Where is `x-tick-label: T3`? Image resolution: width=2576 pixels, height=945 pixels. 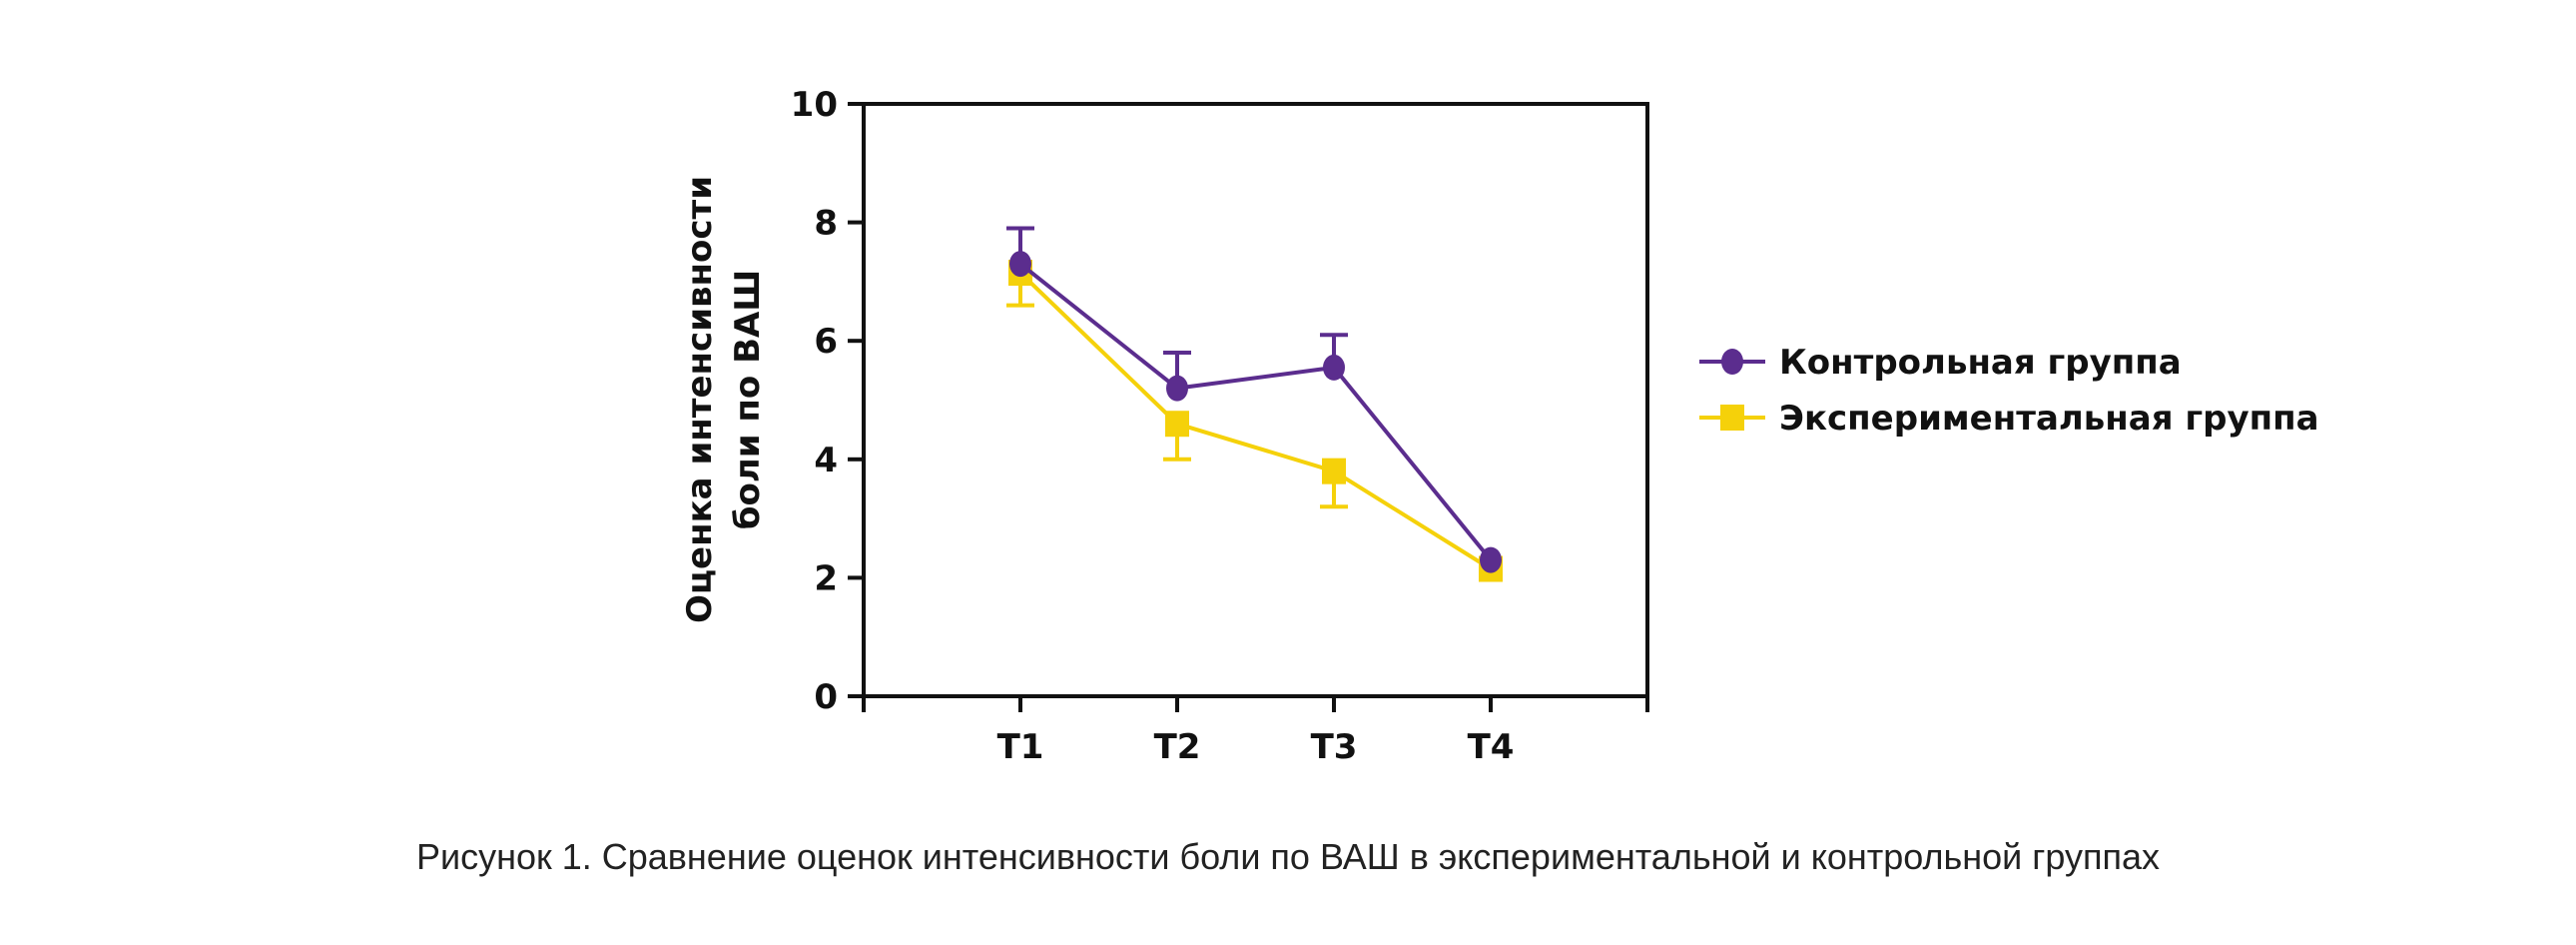 x-tick-label: T3 is located at coordinates (1334, 747).